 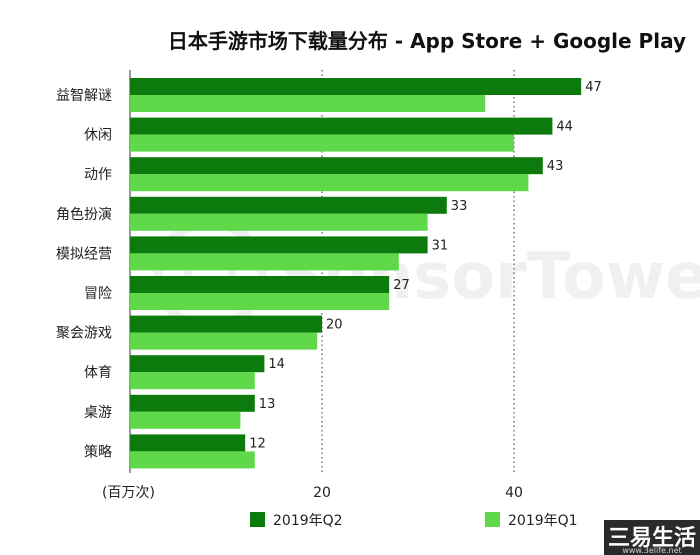 What do you see at coordinates (334, 325) in the screenshot?
I see `data-label: 20` at bounding box center [334, 325].